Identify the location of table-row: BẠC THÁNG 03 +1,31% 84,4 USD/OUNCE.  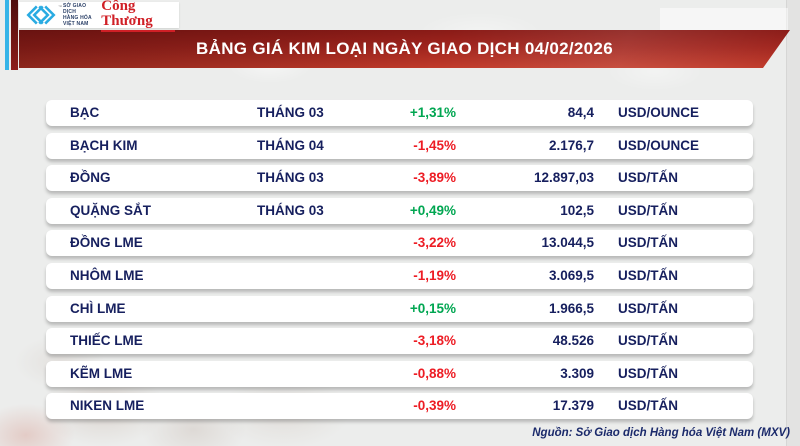
(399, 113).